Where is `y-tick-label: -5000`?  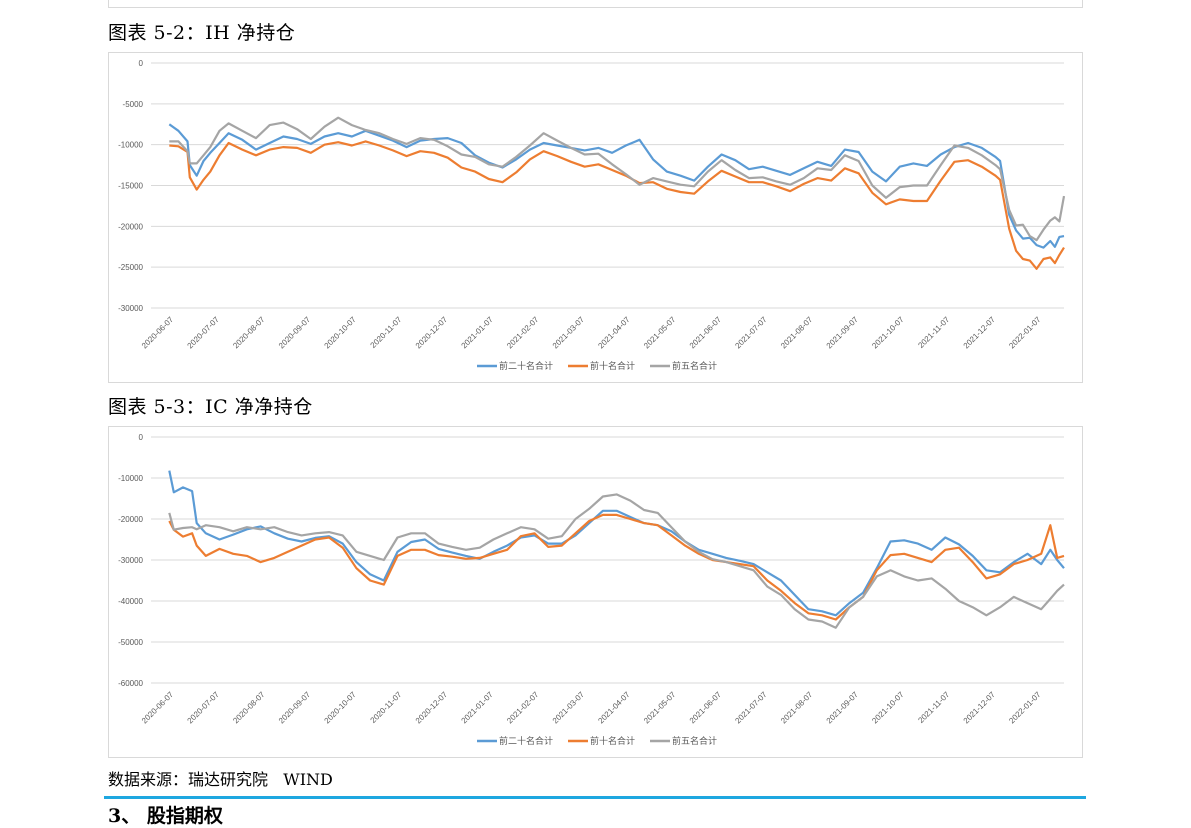
y-tick-label: -5000 is located at coordinates (133, 104).